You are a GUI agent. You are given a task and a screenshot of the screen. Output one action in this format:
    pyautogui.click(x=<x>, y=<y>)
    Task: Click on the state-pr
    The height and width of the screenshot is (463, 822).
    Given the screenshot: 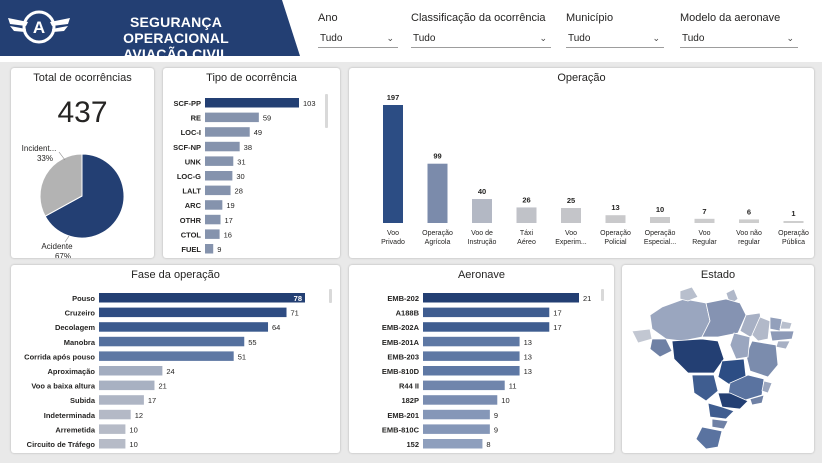 What is the action you would take?
    pyautogui.click(x=721, y=411)
    